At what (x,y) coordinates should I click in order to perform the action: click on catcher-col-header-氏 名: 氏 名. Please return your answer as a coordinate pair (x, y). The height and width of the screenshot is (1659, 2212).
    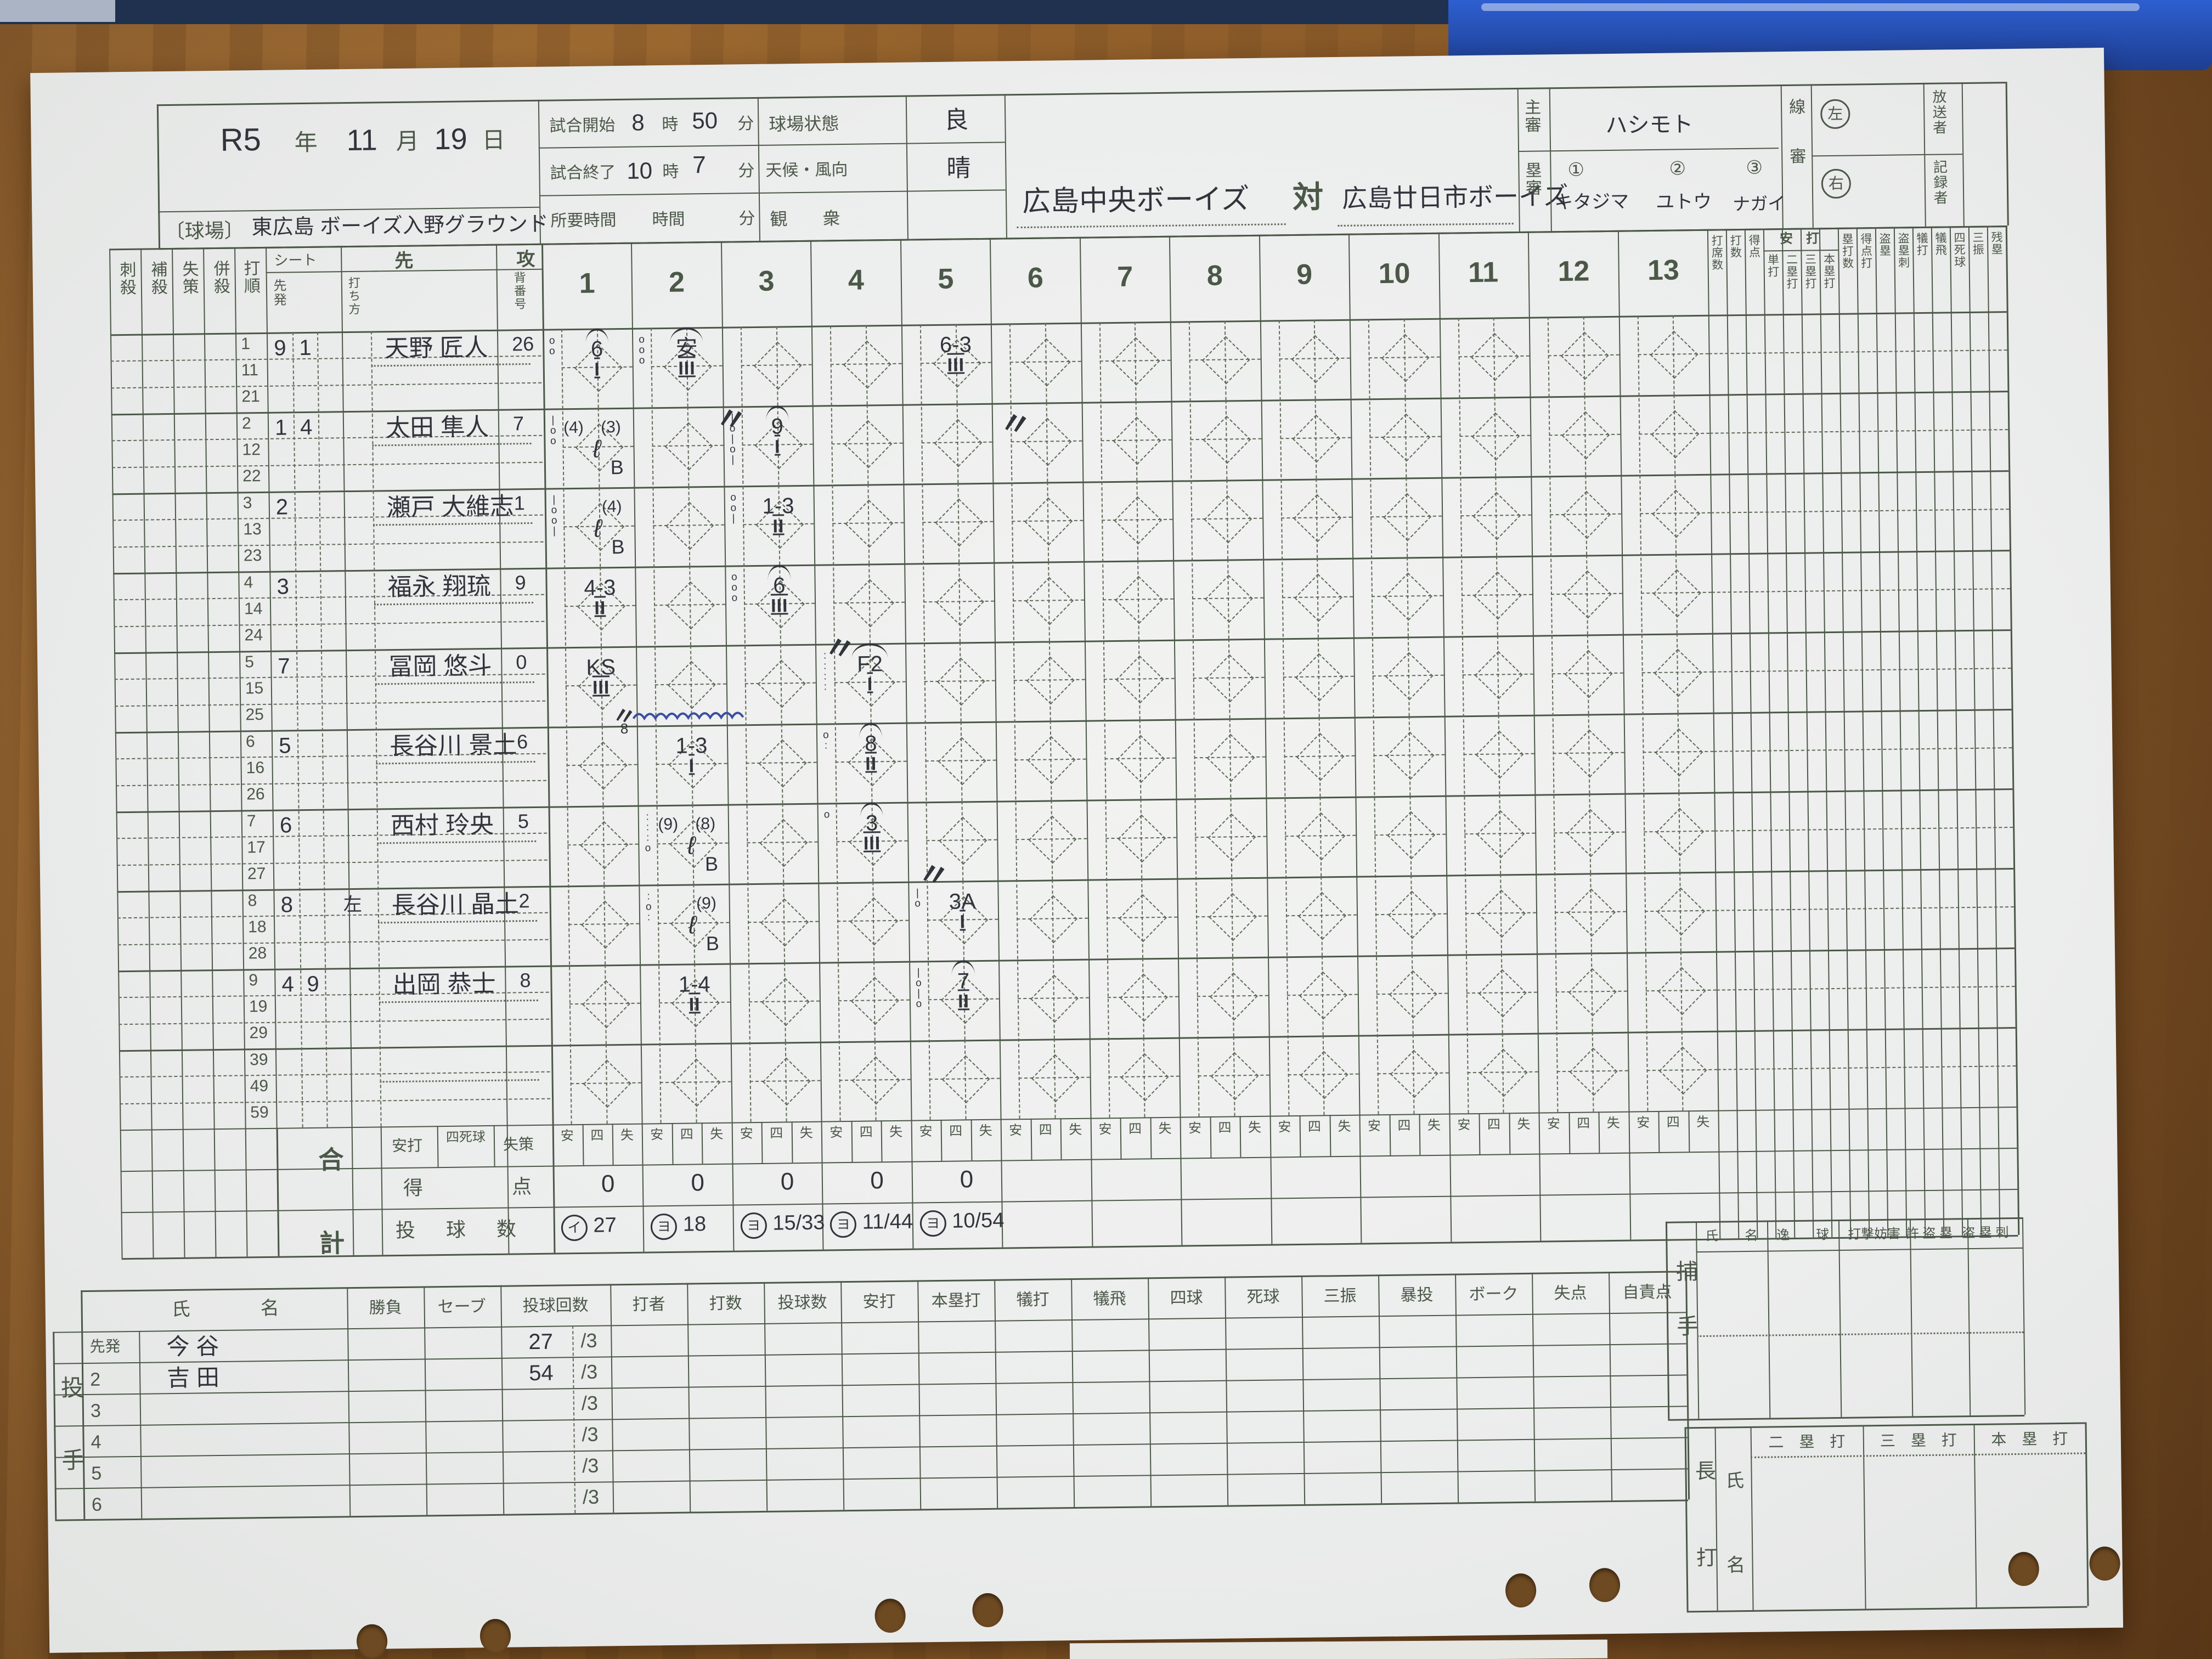
    Looking at the image, I should click on (1731, 1236).